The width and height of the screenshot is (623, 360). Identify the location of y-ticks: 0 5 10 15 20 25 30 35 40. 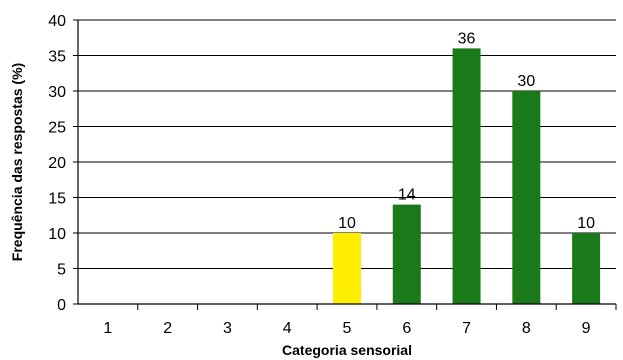
(63, 163).